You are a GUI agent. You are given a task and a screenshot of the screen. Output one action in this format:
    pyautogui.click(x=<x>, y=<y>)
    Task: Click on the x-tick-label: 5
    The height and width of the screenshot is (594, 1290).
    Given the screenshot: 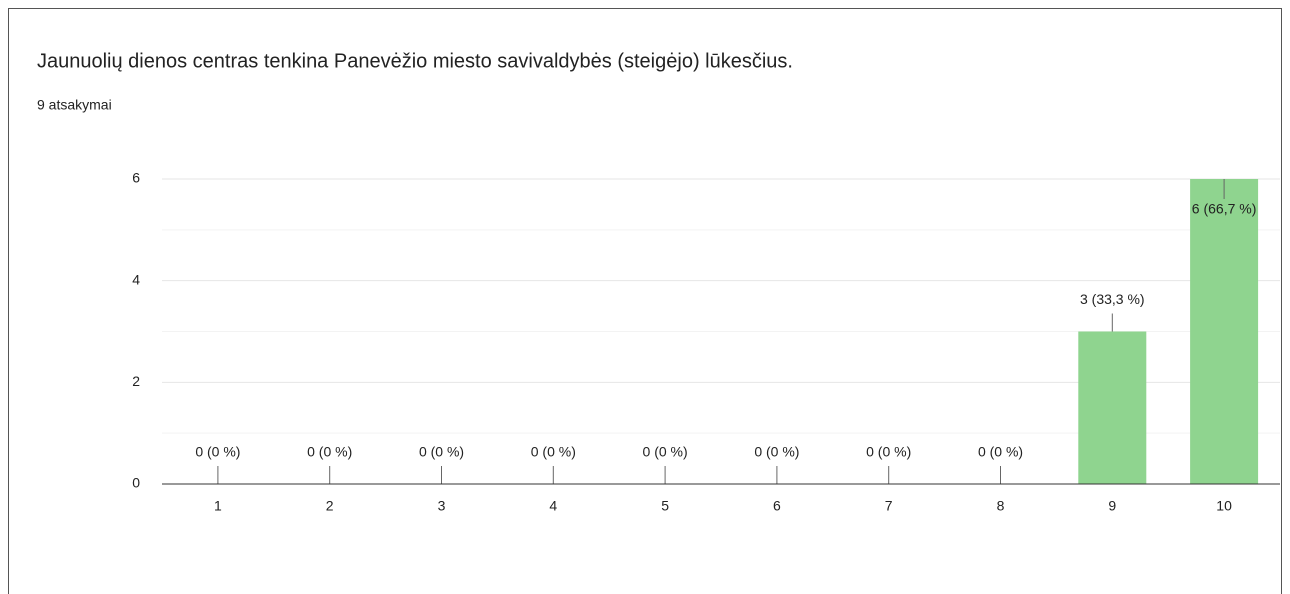 What is the action you would take?
    pyautogui.click(x=665, y=506)
    